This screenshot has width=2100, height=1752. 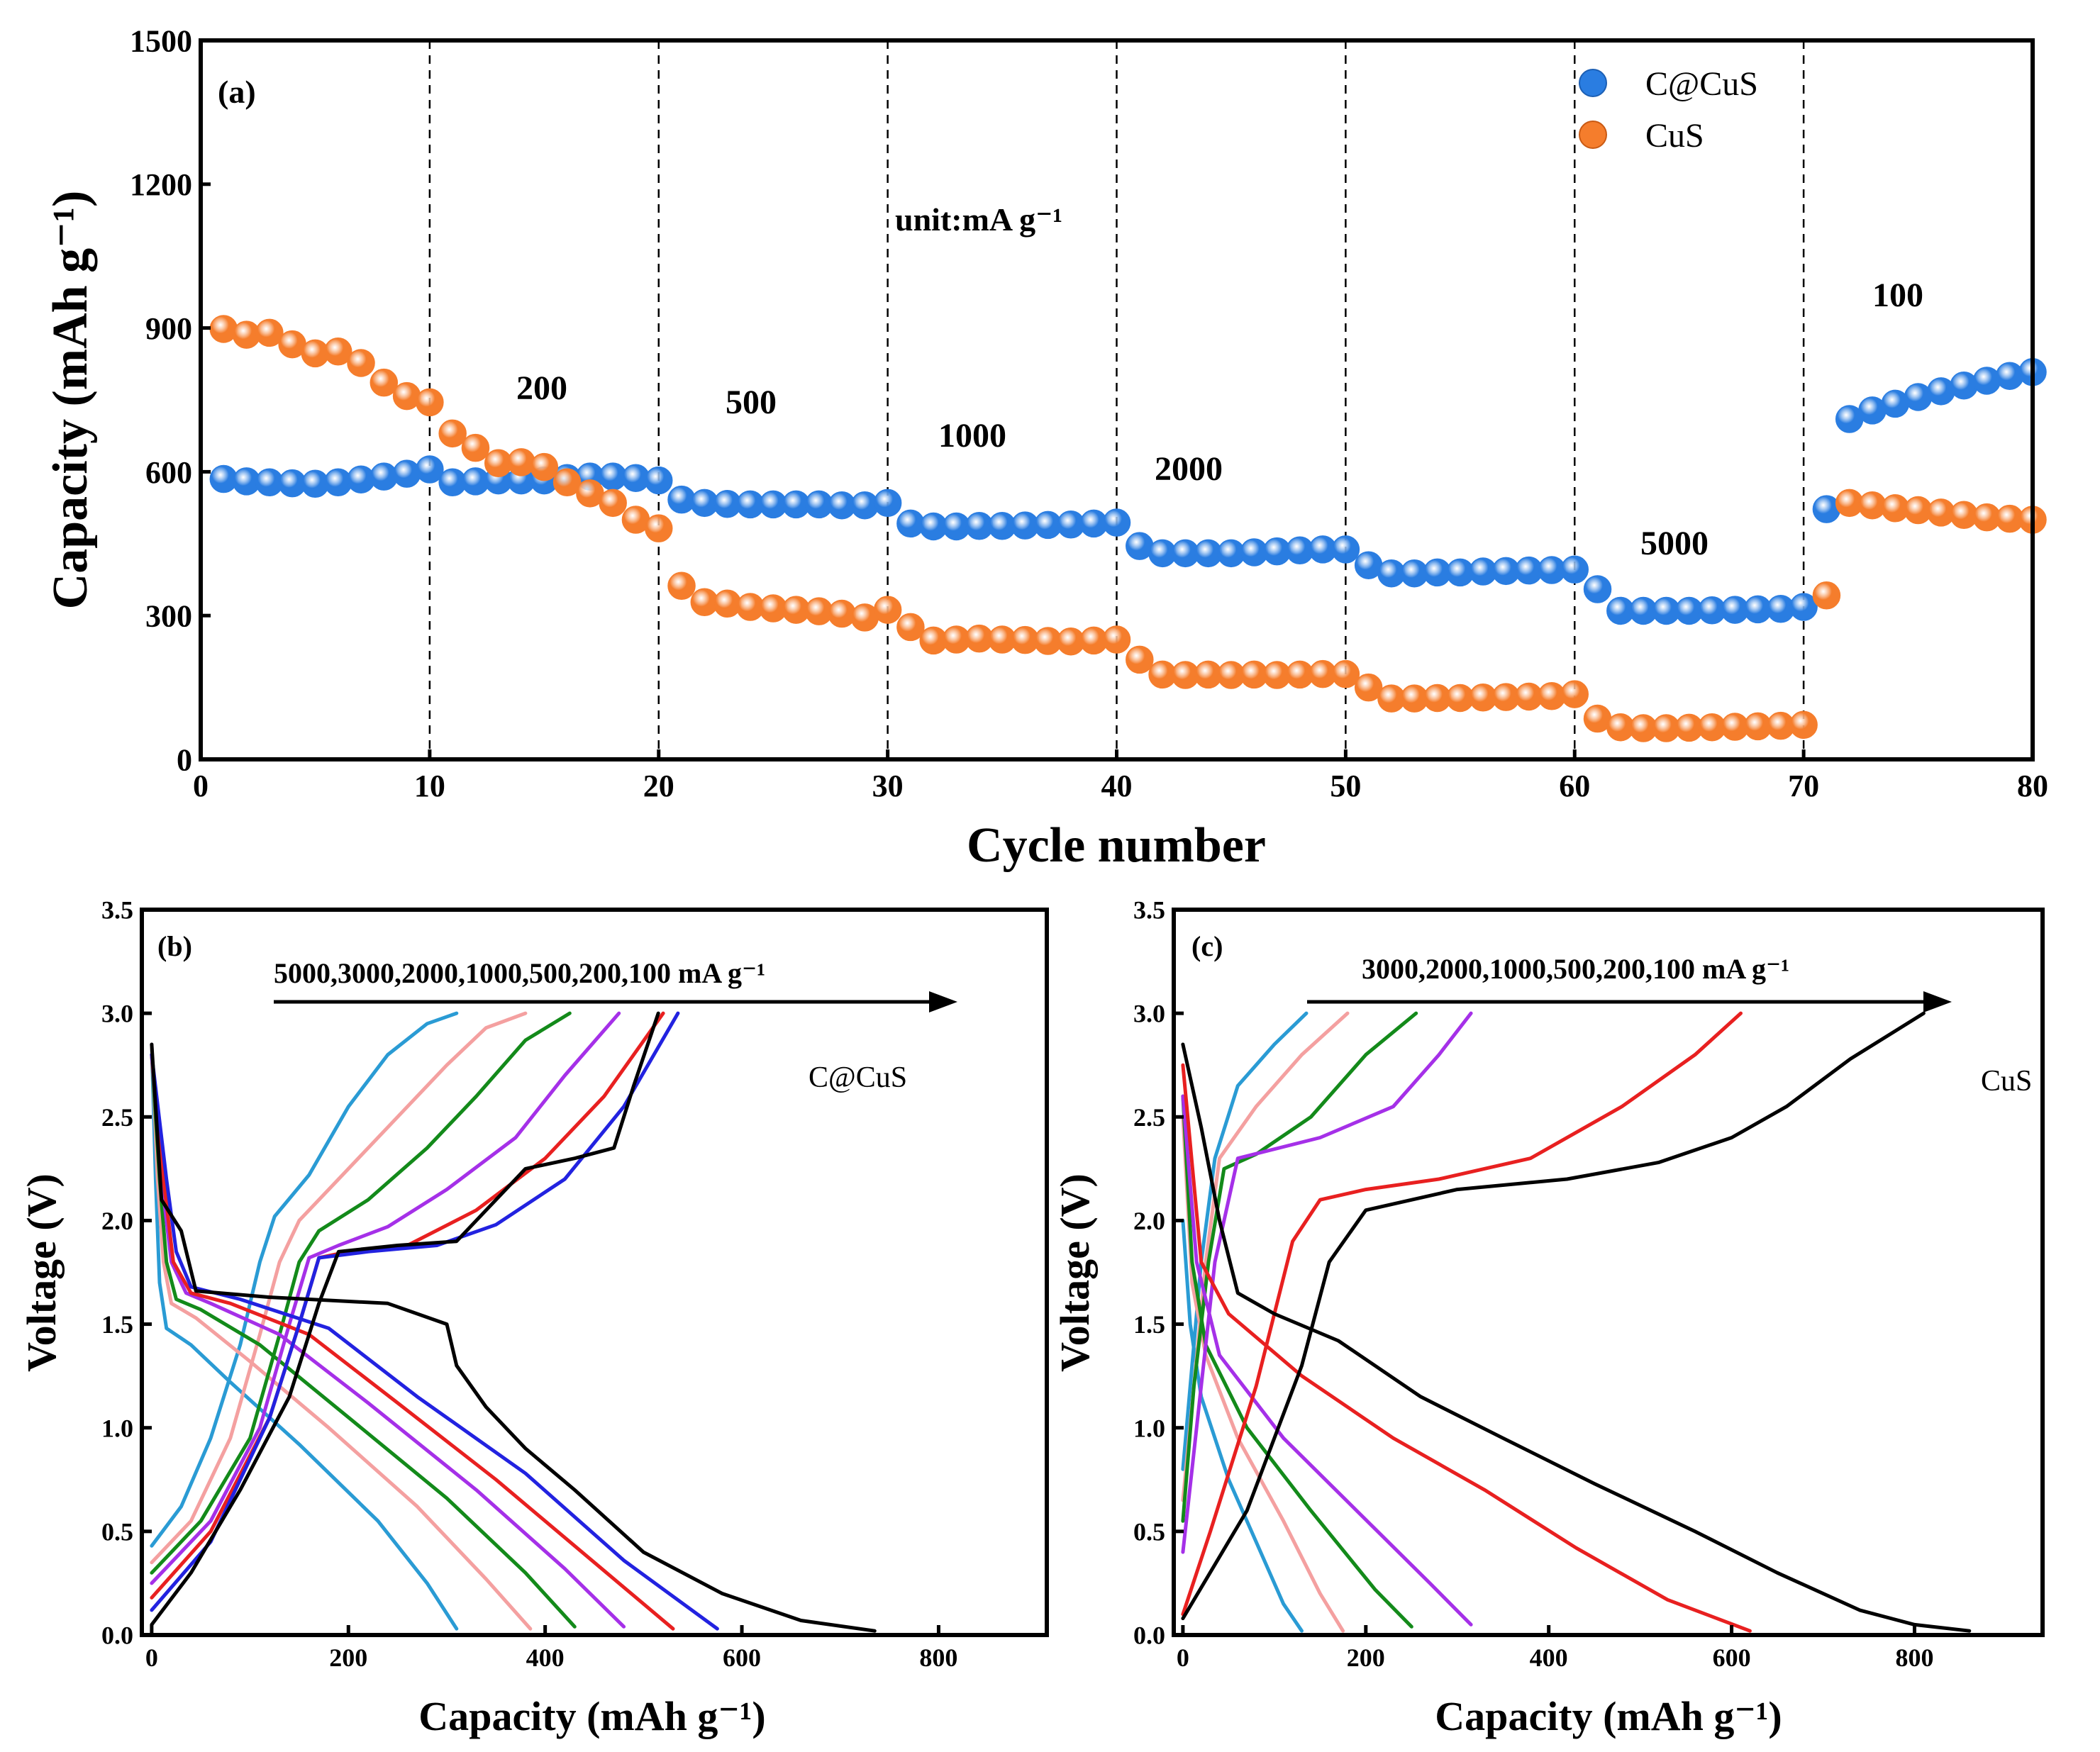 I want to click on x-tick-label: 800, so click(x=938, y=1658).